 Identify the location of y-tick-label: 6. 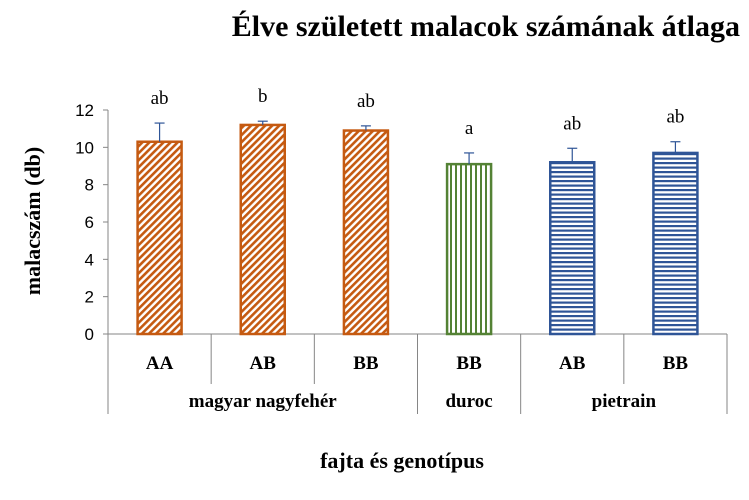
(89, 222).